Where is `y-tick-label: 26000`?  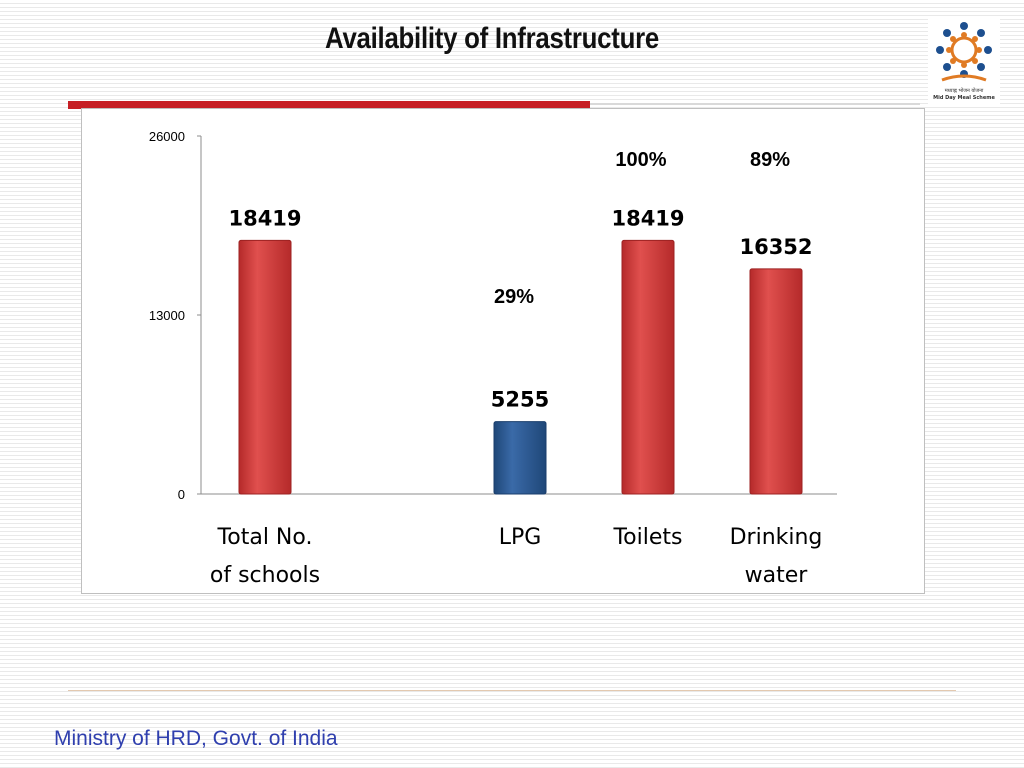
y-tick-label: 26000 is located at coordinates (167, 136).